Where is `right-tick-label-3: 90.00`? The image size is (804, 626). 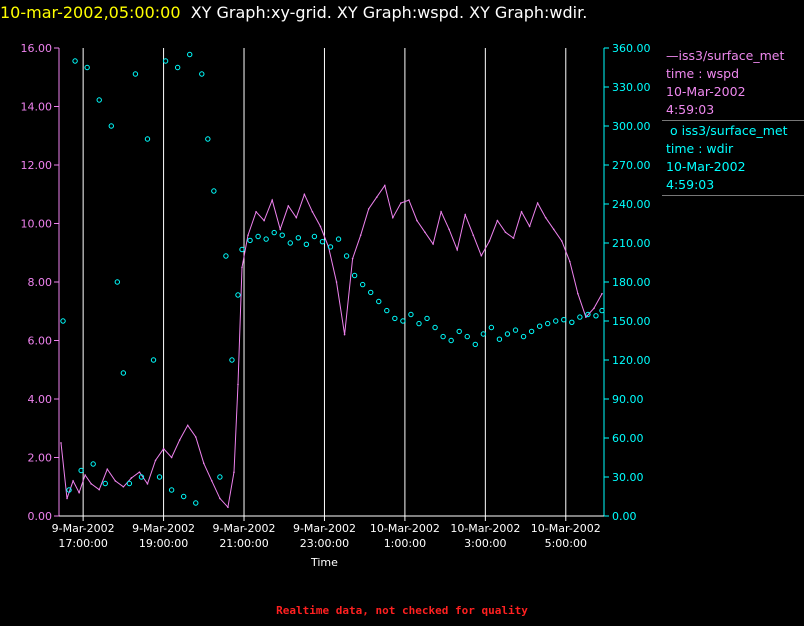
right-tick-label-3: 90.00 is located at coordinates (628, 399).